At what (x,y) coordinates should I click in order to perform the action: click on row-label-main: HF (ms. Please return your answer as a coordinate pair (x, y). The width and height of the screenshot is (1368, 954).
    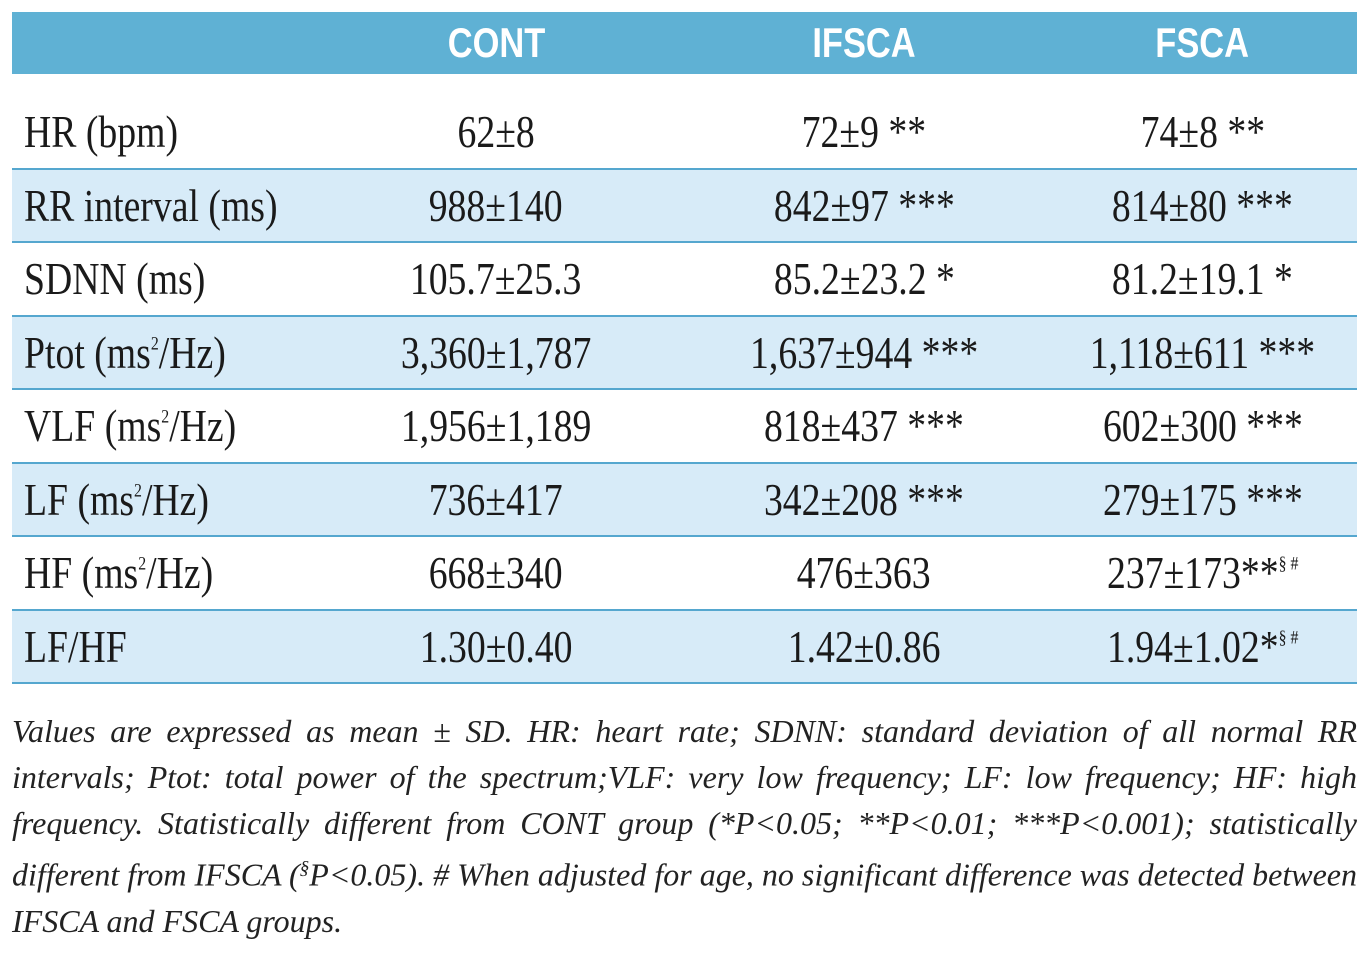
    Looking at the image, I should click on (81, 573).